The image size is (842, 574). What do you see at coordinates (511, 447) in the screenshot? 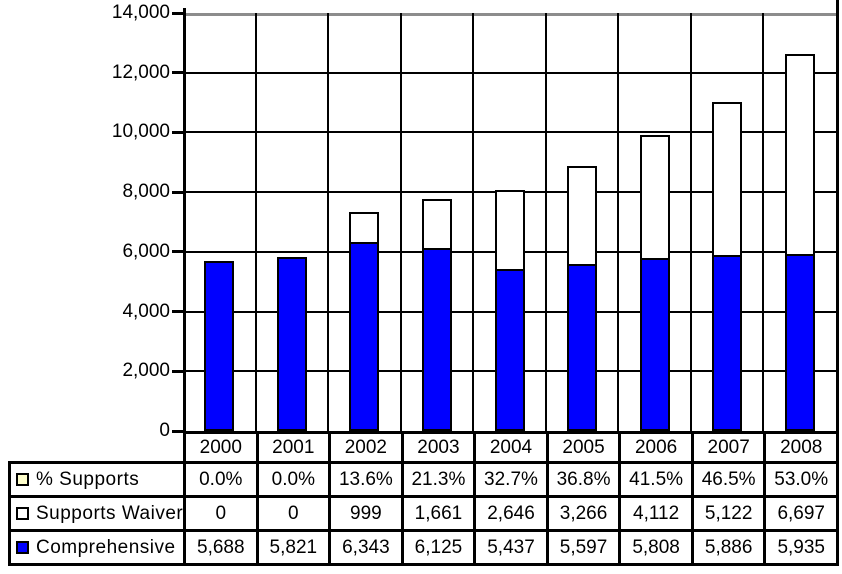
I see `year-cell-2004: 2004` at bounding box center [511, 447].